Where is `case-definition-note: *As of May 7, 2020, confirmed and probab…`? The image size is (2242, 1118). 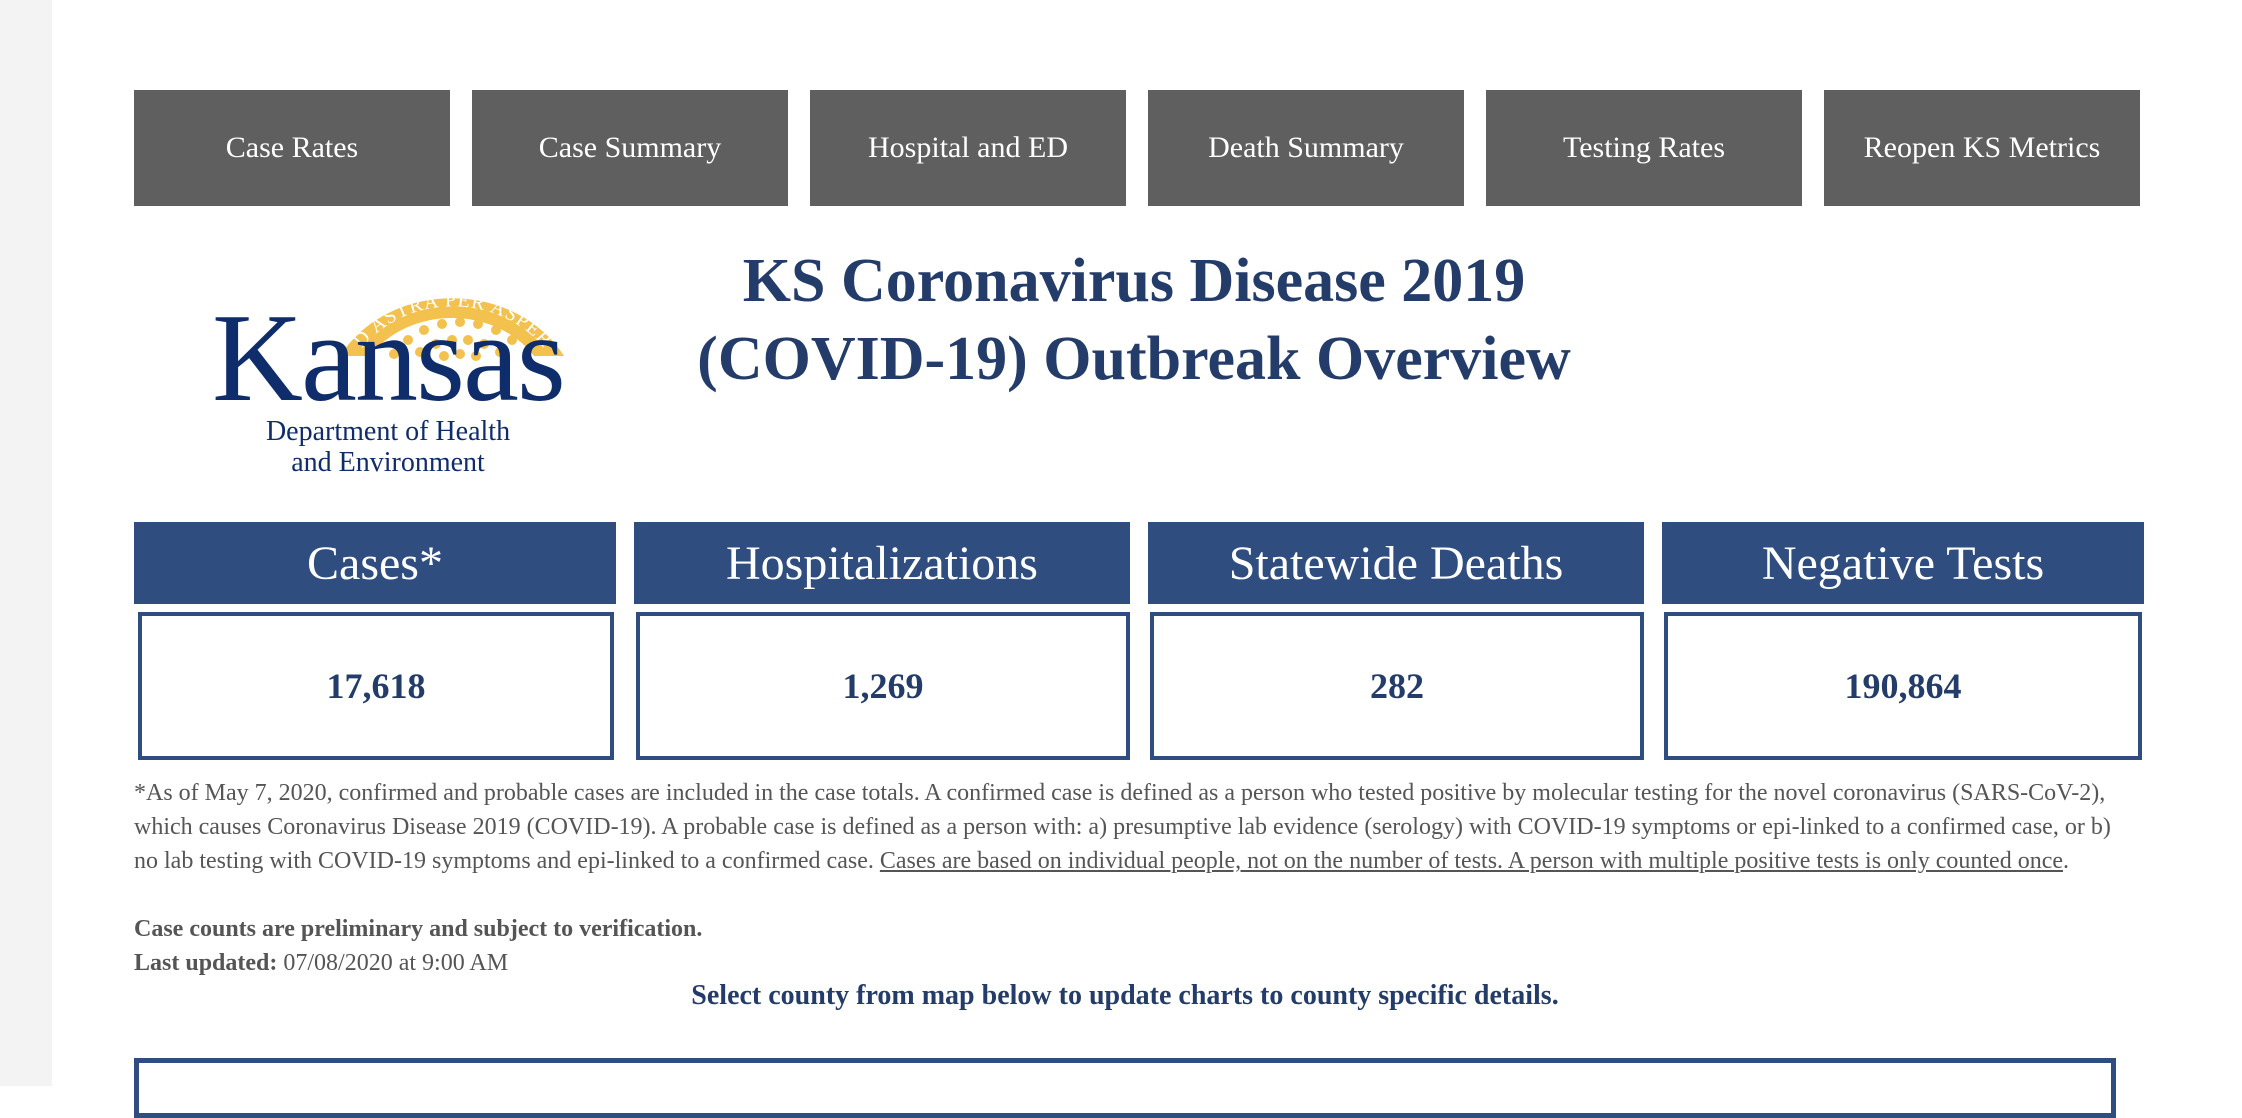 case-definition-note: *As of May 7, 2020, confirmed and probab… is located at coordinates (1125, 827).